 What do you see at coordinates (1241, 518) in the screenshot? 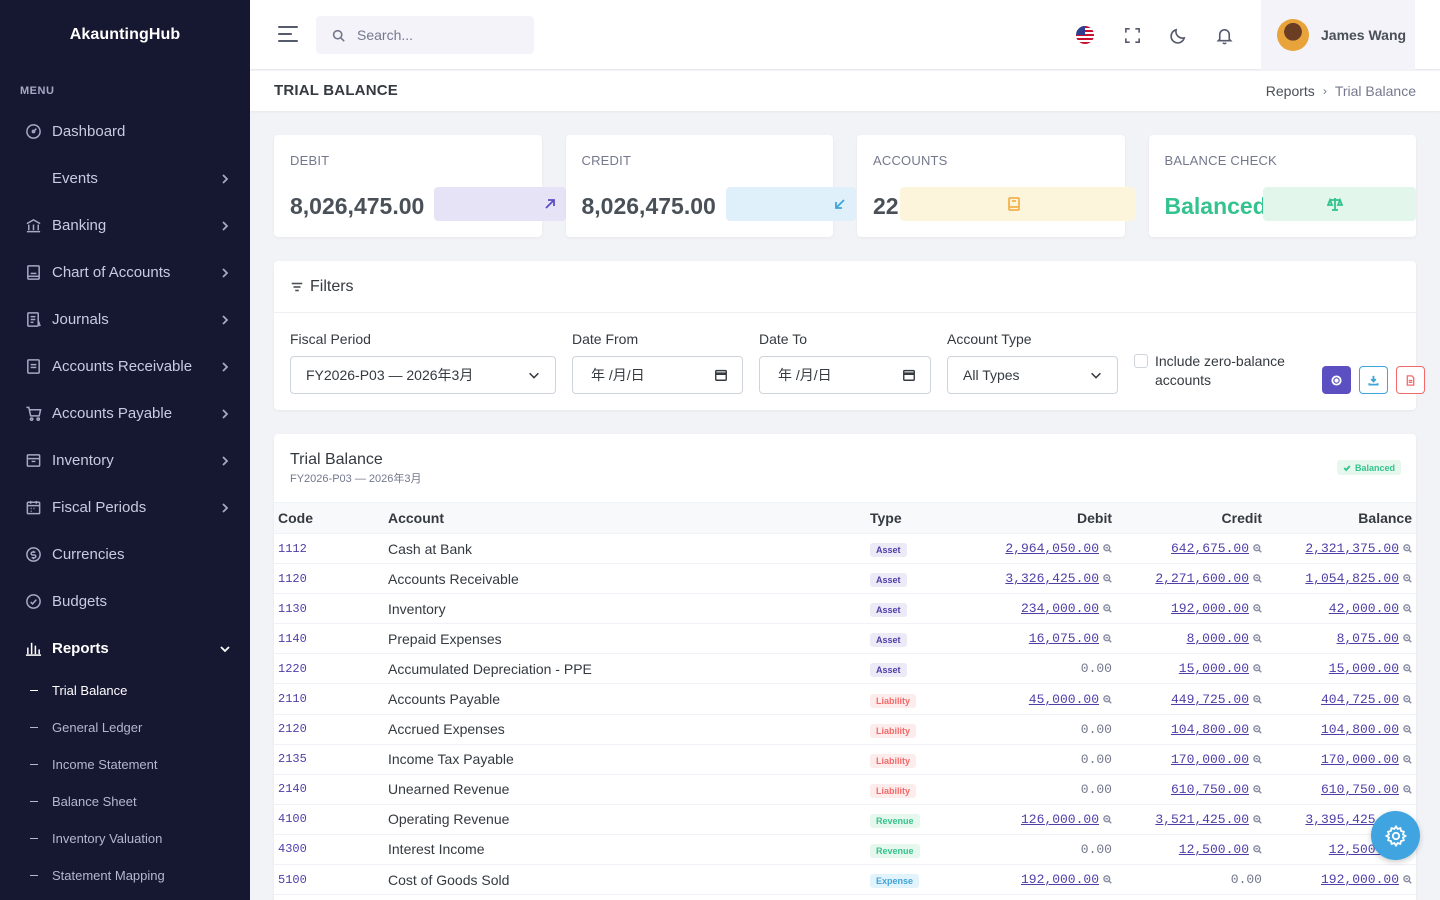
I see `column-header-credit: Credit` at bounding box center [1241, 518].